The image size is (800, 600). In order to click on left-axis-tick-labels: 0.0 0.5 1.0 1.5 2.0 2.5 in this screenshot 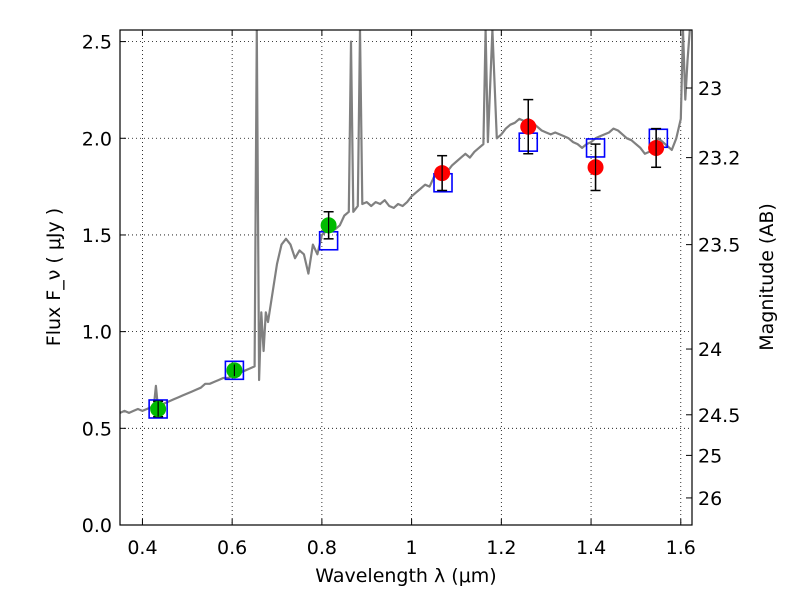, I will do `click(97, 284)`.